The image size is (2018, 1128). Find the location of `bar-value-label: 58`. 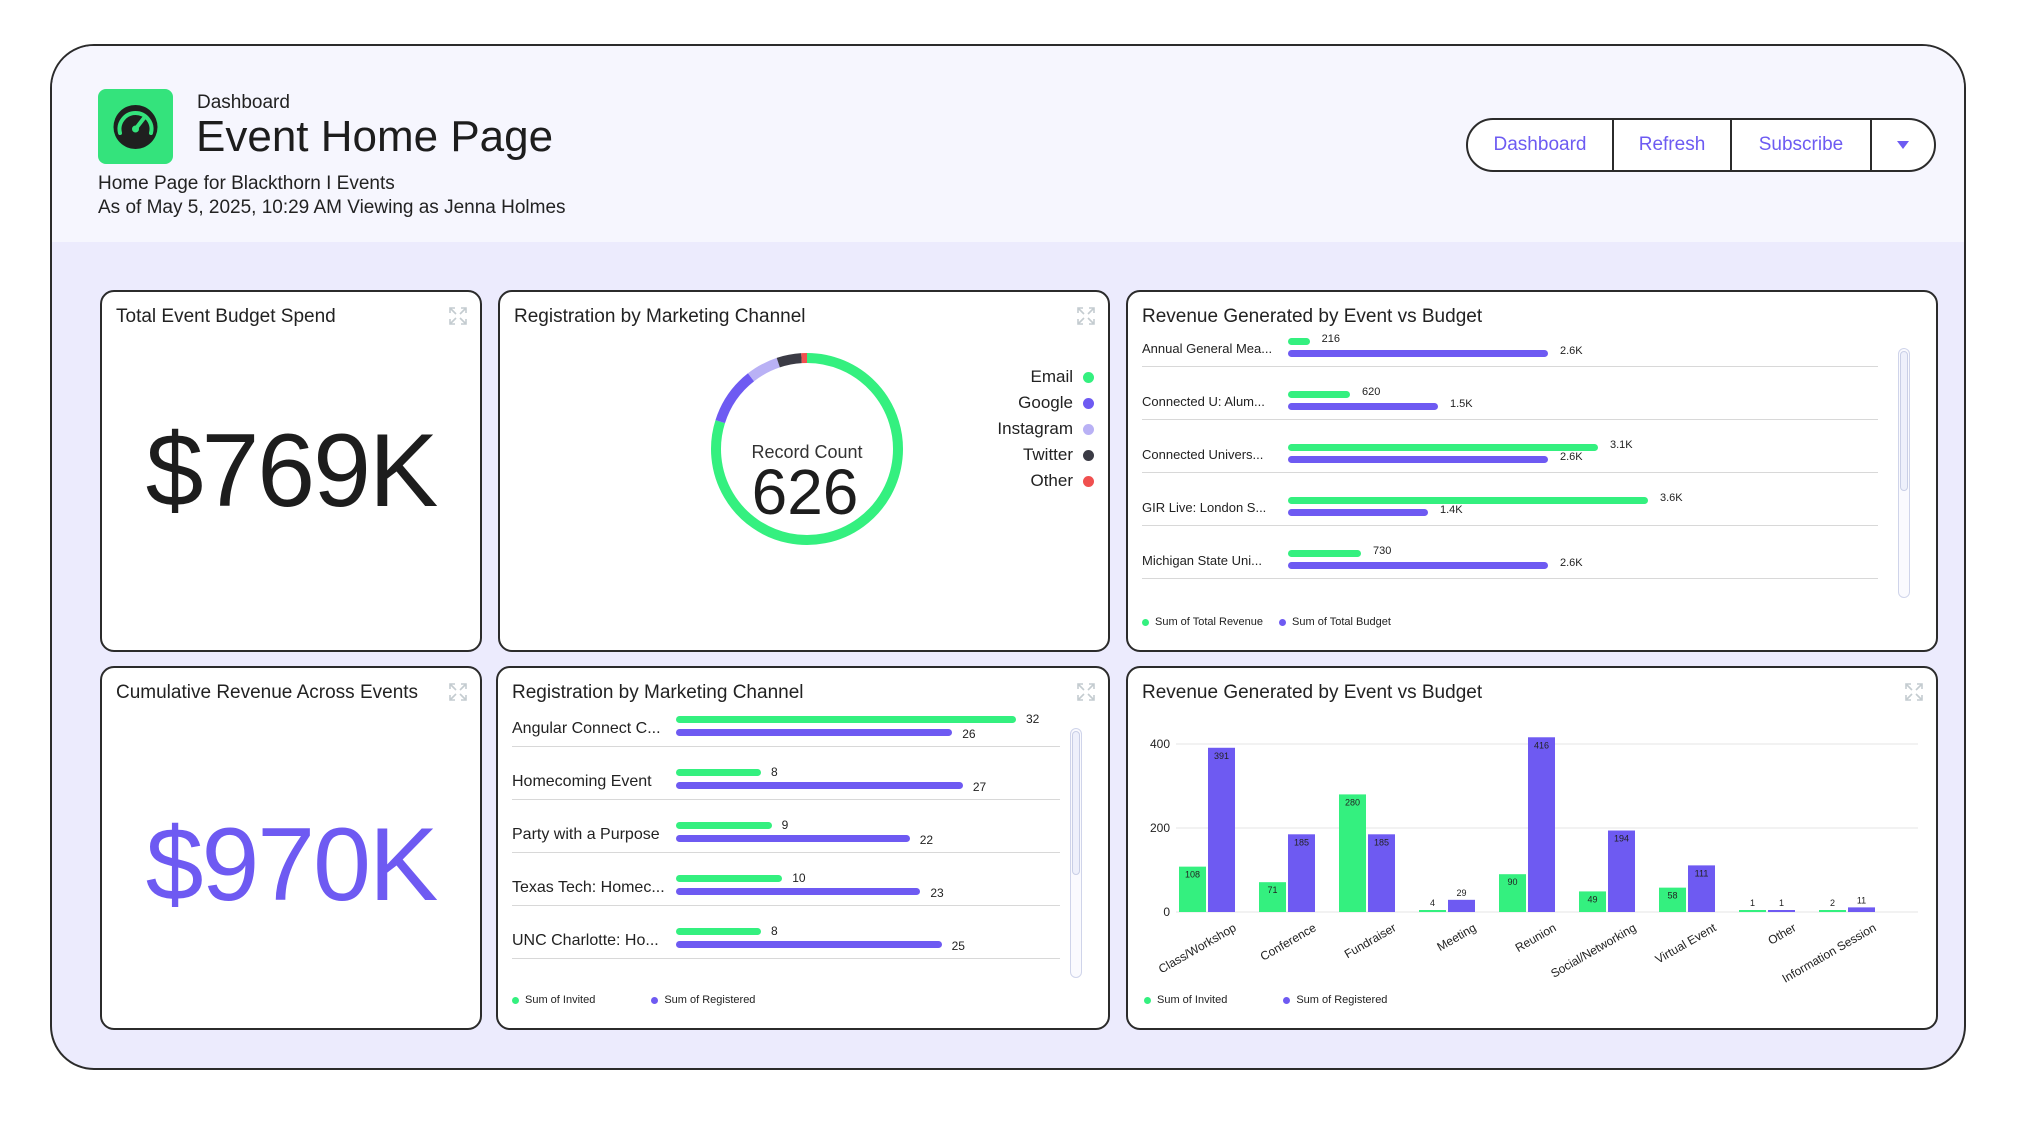

bar-value-label: 58 is located at coordinates (1672, 896).